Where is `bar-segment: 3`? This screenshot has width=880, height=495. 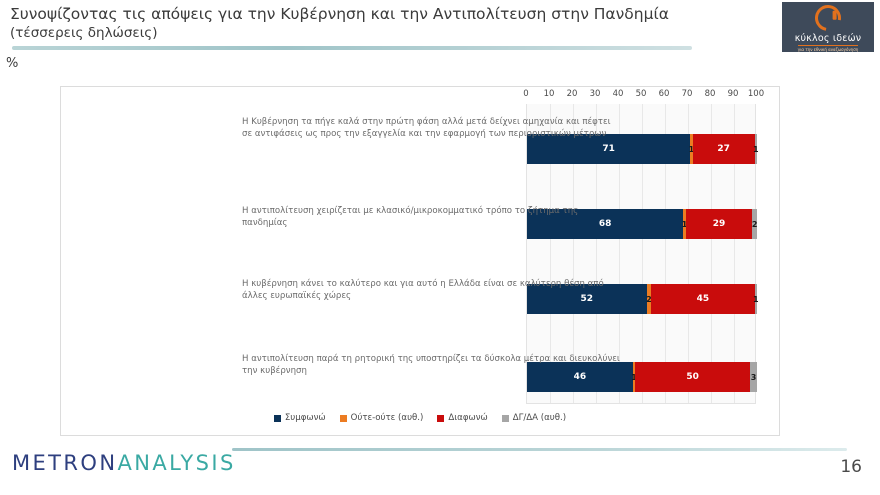 bar-segment: 3 is located at coordinates (753, 377).